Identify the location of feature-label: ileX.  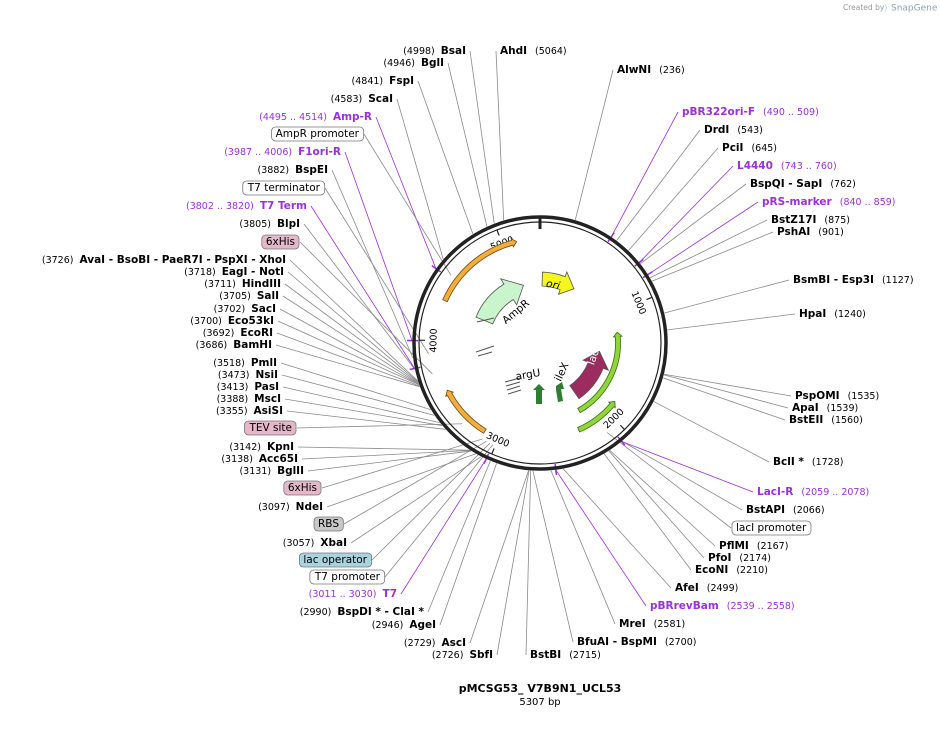
(561, 372).